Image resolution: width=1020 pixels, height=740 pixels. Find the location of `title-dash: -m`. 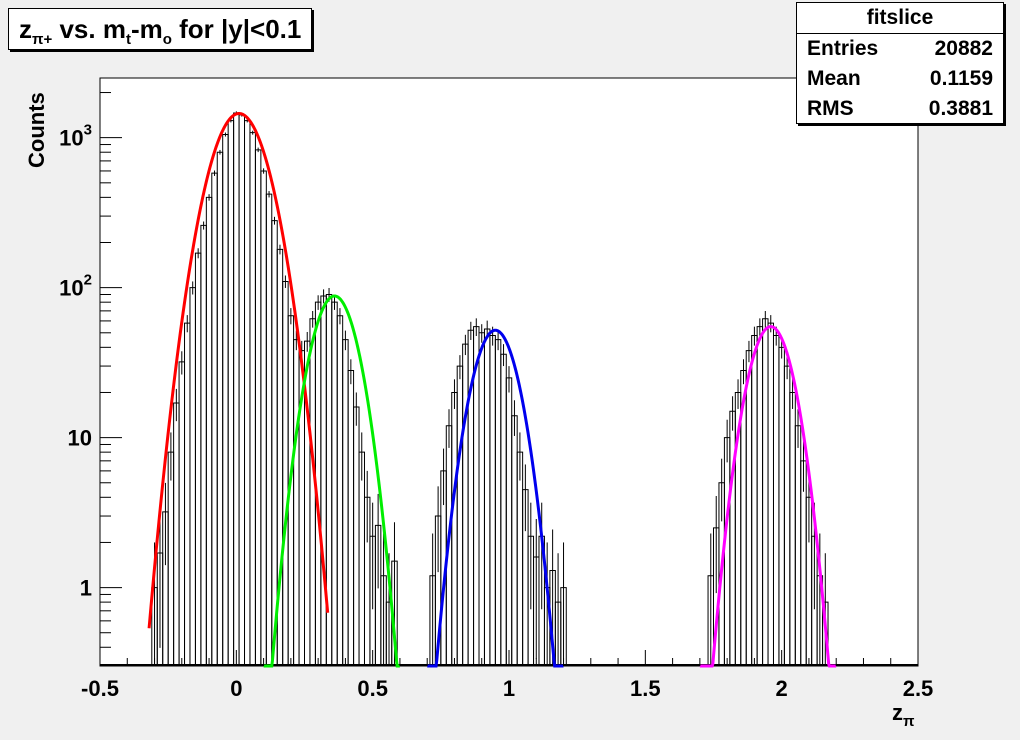

title-dash: -m is located at coordinates (146, 29).